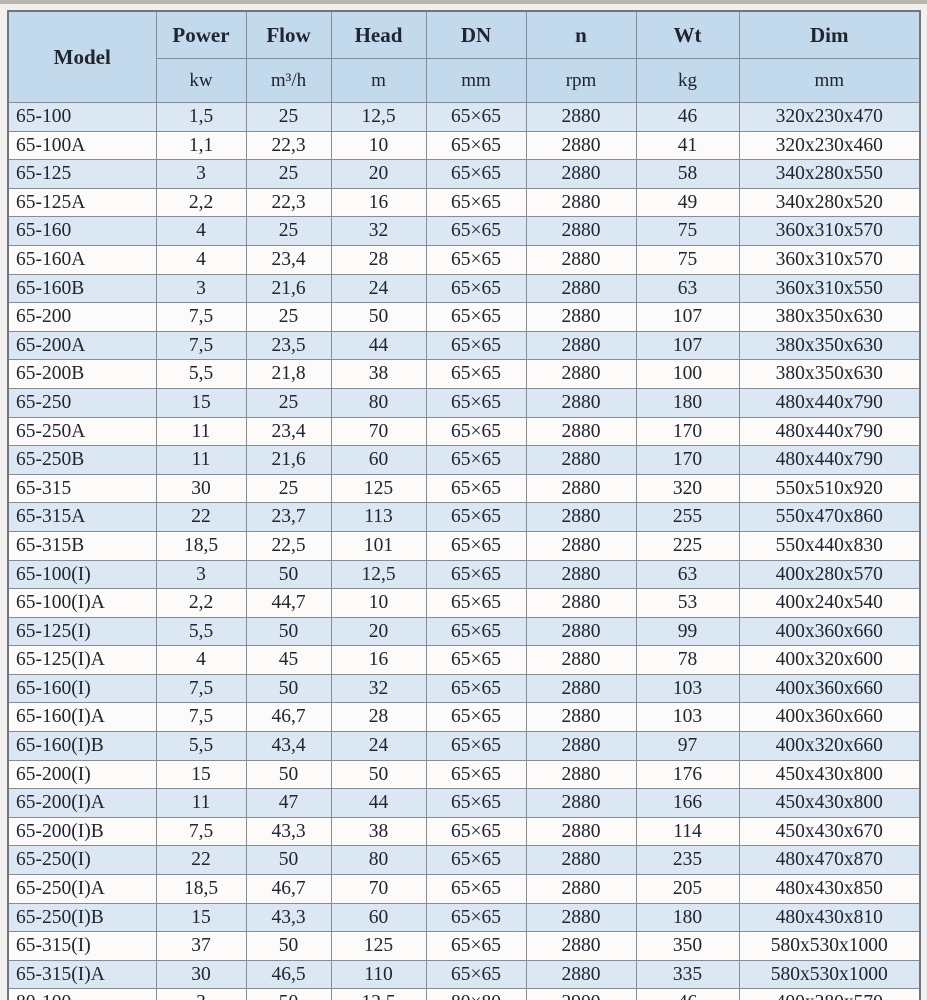  Describe the element at coordinates (378, 994) in the screenshot. I see `value-cell: 12,5` at that location.